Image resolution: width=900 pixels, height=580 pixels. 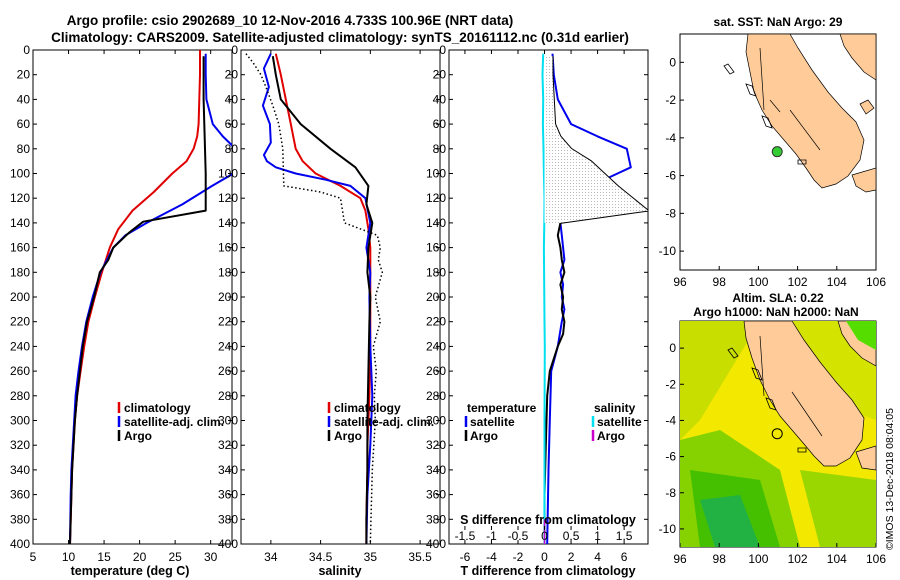 What do you see at coordinates (232, 149) in the screenshot?
I see `y-tick-label: 80` at bounding box center [232, 149].